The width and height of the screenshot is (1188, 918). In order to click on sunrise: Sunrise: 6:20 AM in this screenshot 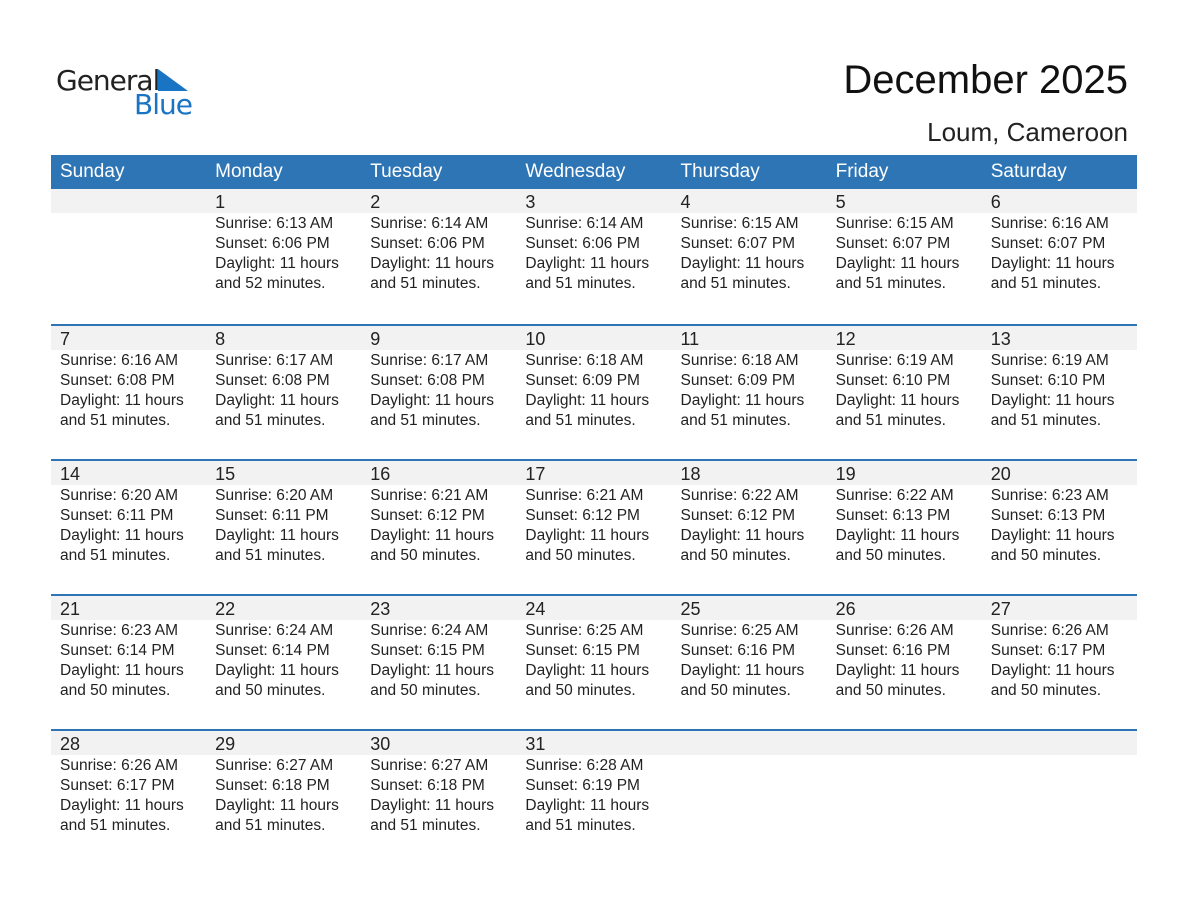, I will do `click(274, 495)`.